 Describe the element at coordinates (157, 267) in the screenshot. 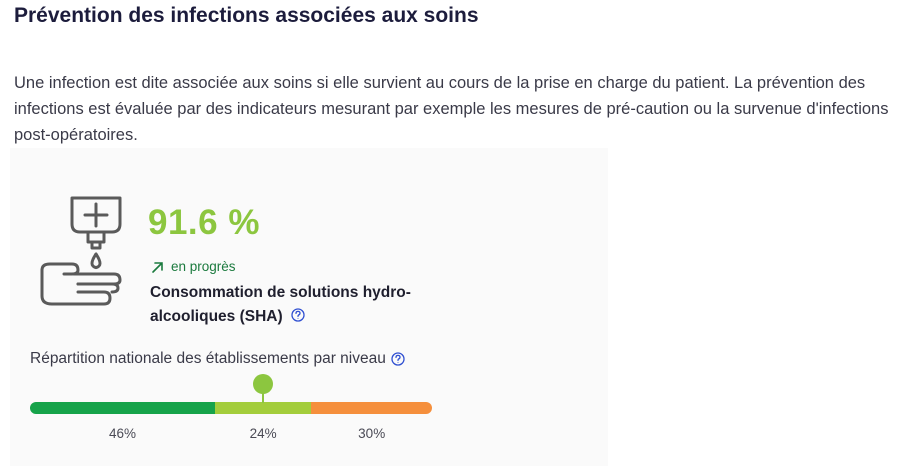

I see `arrow-up-right-icon` at that location.